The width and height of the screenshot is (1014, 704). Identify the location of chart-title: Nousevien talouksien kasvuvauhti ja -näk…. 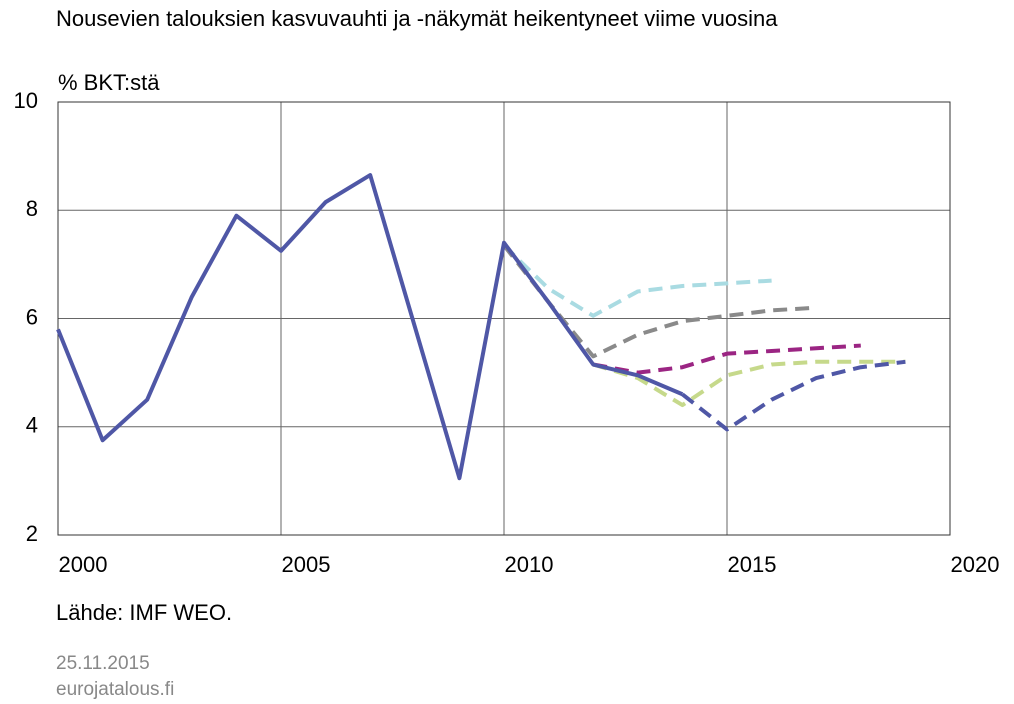
(417, 18).